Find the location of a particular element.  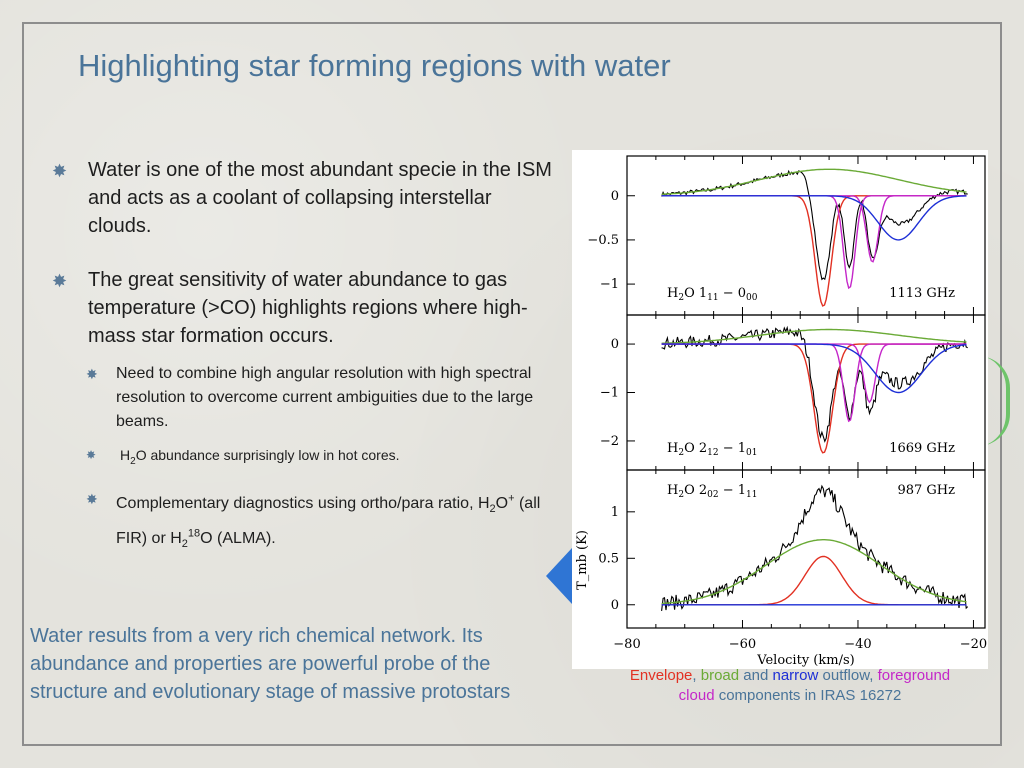

caption-envelope: Envelope is located at coordinates (661, 675).